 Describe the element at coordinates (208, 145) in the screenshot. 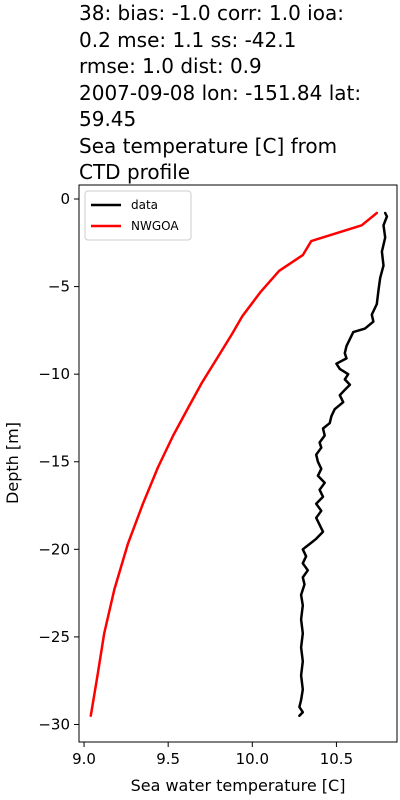

I see `chart-title-line: Sea temperature [C] from` at that location.